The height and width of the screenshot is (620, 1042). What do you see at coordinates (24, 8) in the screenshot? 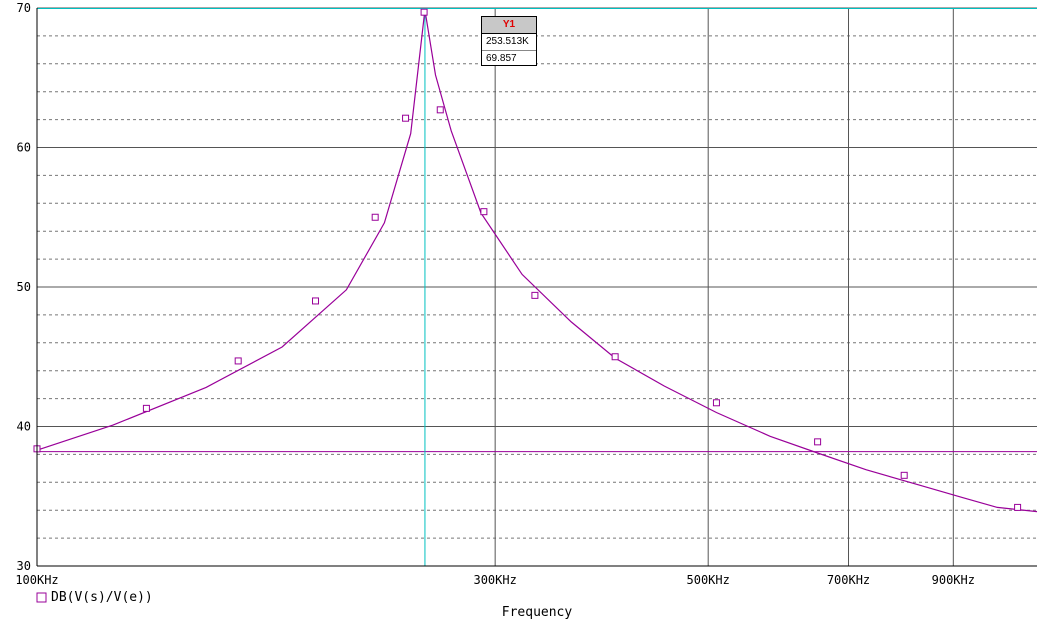
I see `y-tick-label: 70` at bounding box center [24, 8].